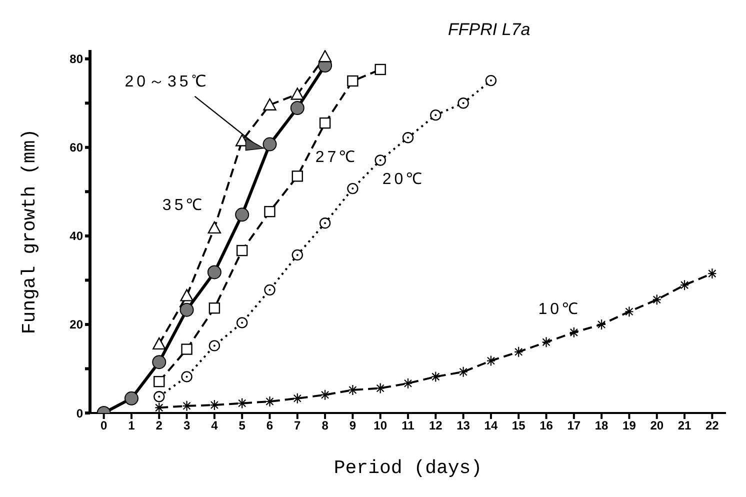  I want to click on y-tick-label: 80, so click(77, 59).